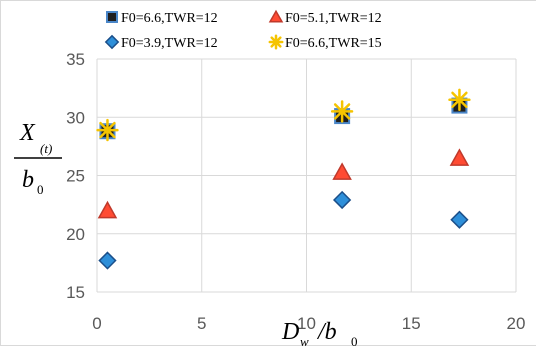 This screenshot has width=537, height=346. What do you see at coordinates (333, 43) in the screenshot?
I see `legend-label: F0=6.6,TWR=15` at bounding box center [333, 43].